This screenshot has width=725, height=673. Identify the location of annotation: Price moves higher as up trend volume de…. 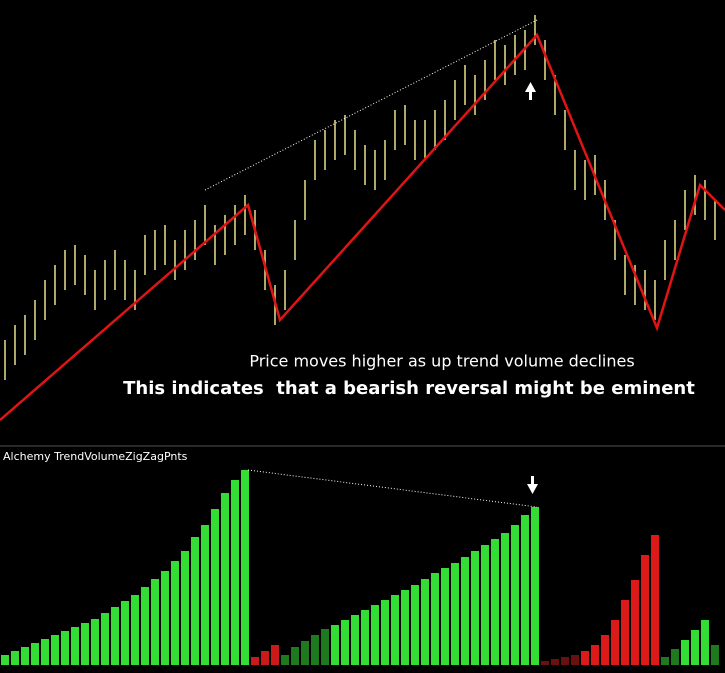
(441, 361).